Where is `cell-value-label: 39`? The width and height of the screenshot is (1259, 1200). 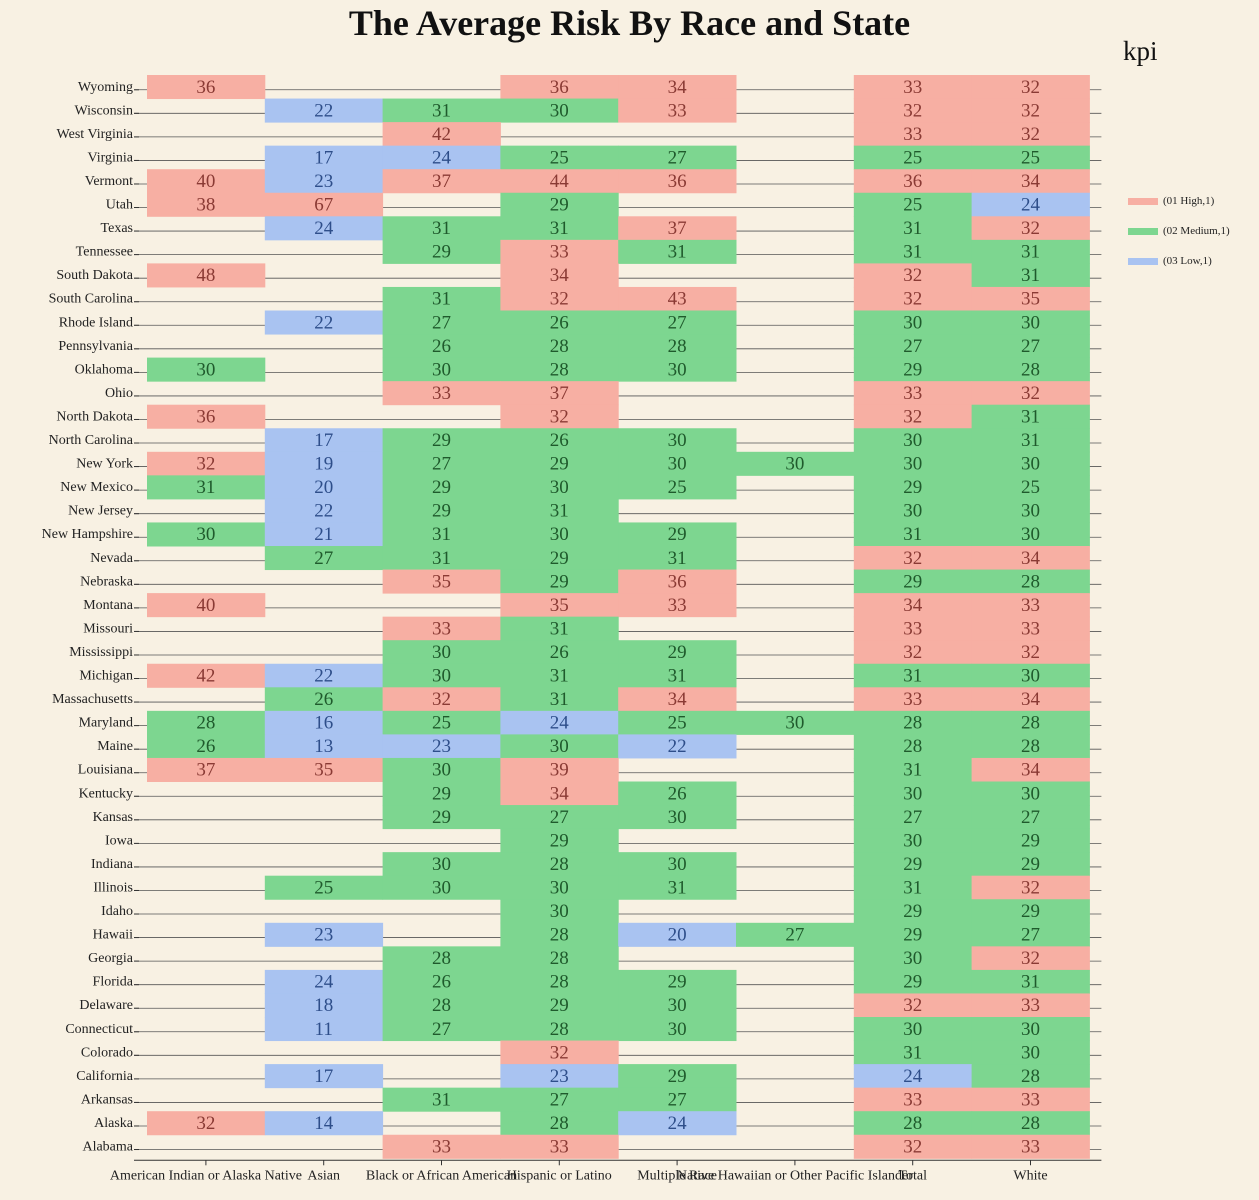
cell-value-label: 39 is located at coordinates (559, 770).